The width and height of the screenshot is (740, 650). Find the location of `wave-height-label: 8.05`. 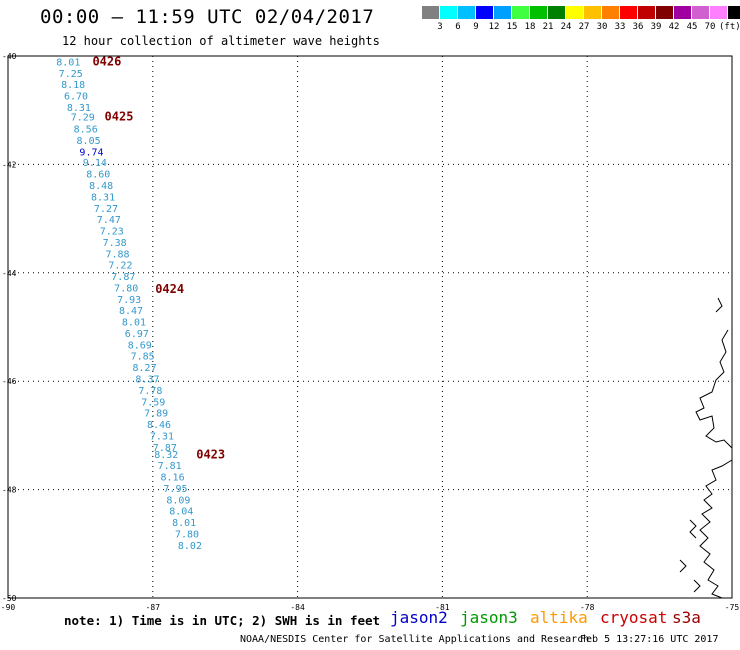

wave-height-label: 8.05 is located at coordinates (89, 141).